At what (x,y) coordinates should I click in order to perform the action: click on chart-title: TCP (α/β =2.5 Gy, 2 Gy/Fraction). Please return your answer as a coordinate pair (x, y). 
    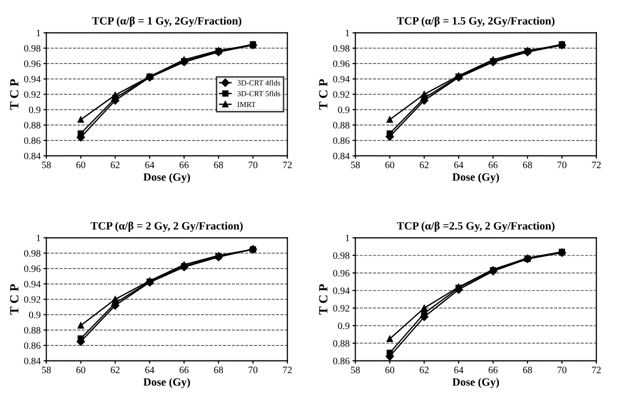
    Looking at the image, I should click on (475, 227).